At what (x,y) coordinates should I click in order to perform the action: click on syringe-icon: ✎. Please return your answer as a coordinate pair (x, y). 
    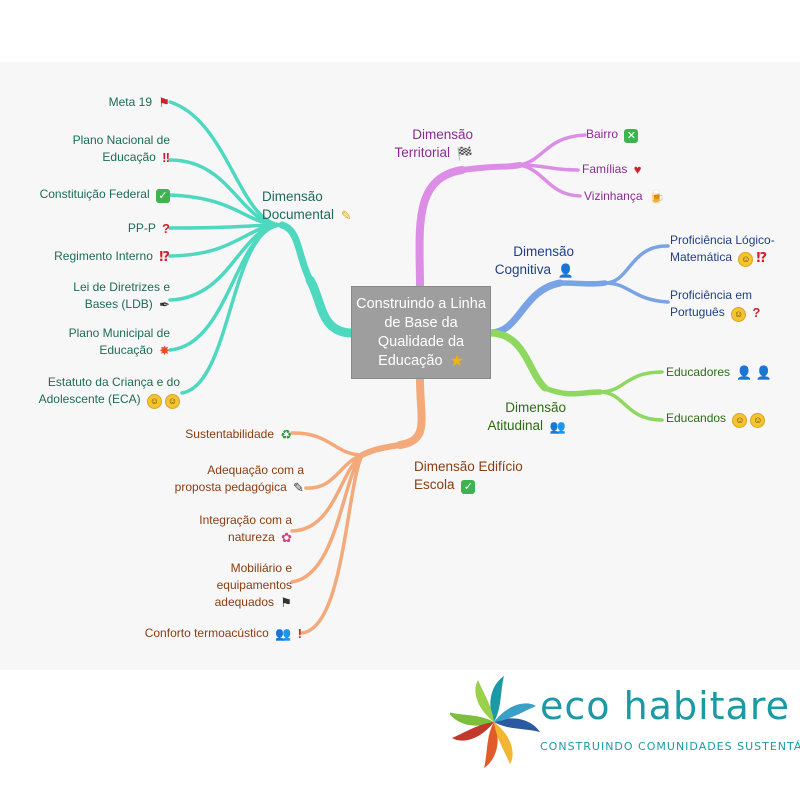
    Looking at the image, I should click on (298, 487).